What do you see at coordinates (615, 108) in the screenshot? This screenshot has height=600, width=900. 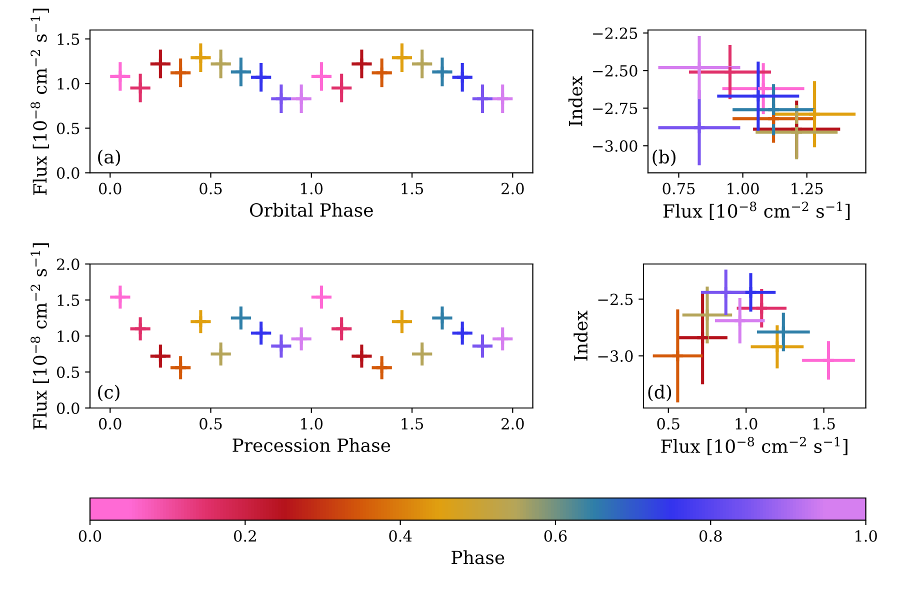 I see `y-tick-label: −2.75` at bounding box center [615, 108].